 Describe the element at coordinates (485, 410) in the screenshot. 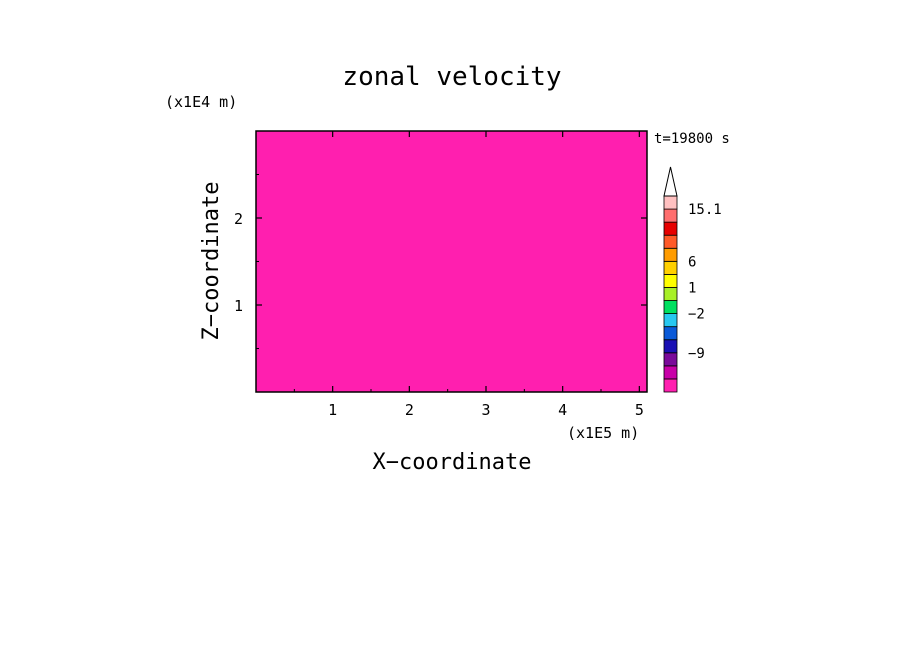

I see `x-tick-label: 3` at that location.